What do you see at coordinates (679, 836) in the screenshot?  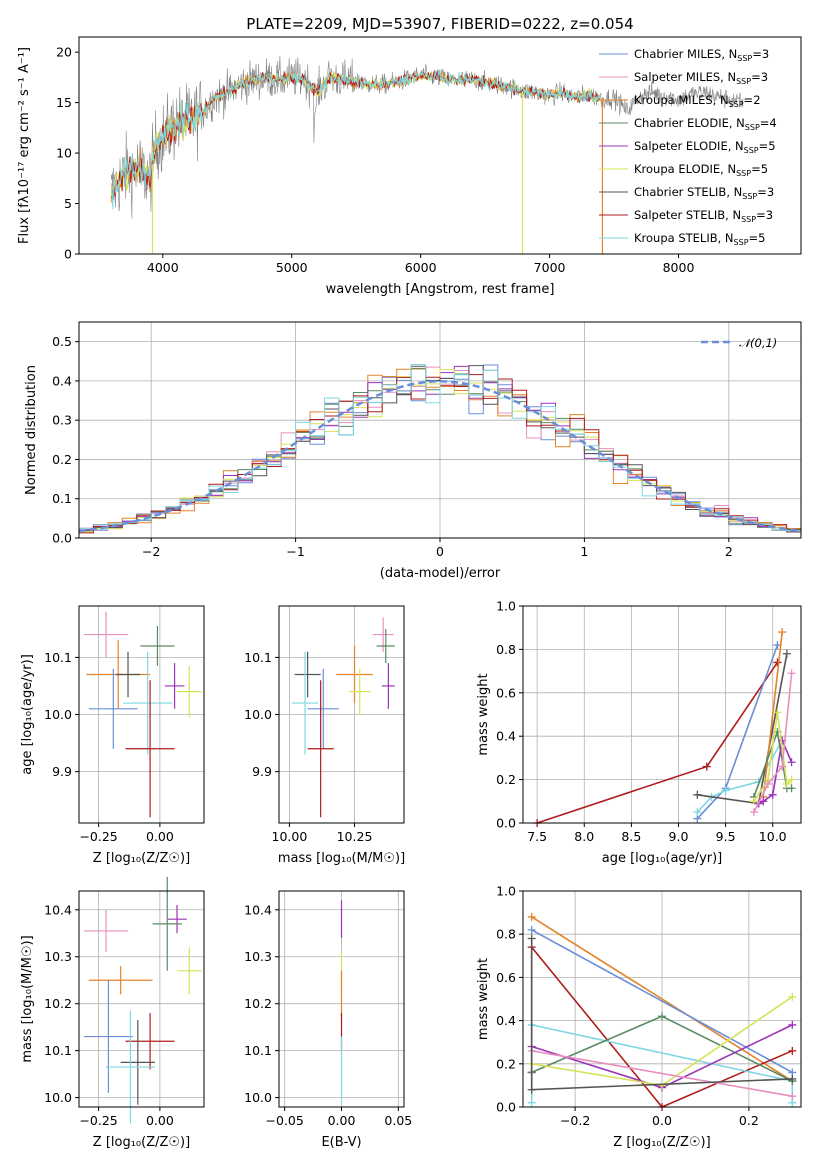 I see `x-tick-label: 9.0` at bounding box center [679, 836].